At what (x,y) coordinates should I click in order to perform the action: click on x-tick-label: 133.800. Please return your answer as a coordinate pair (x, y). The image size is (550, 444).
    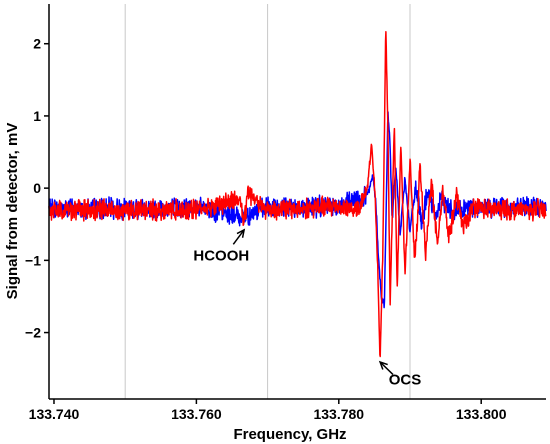
    Looking at the image, I should click on (481, 414).